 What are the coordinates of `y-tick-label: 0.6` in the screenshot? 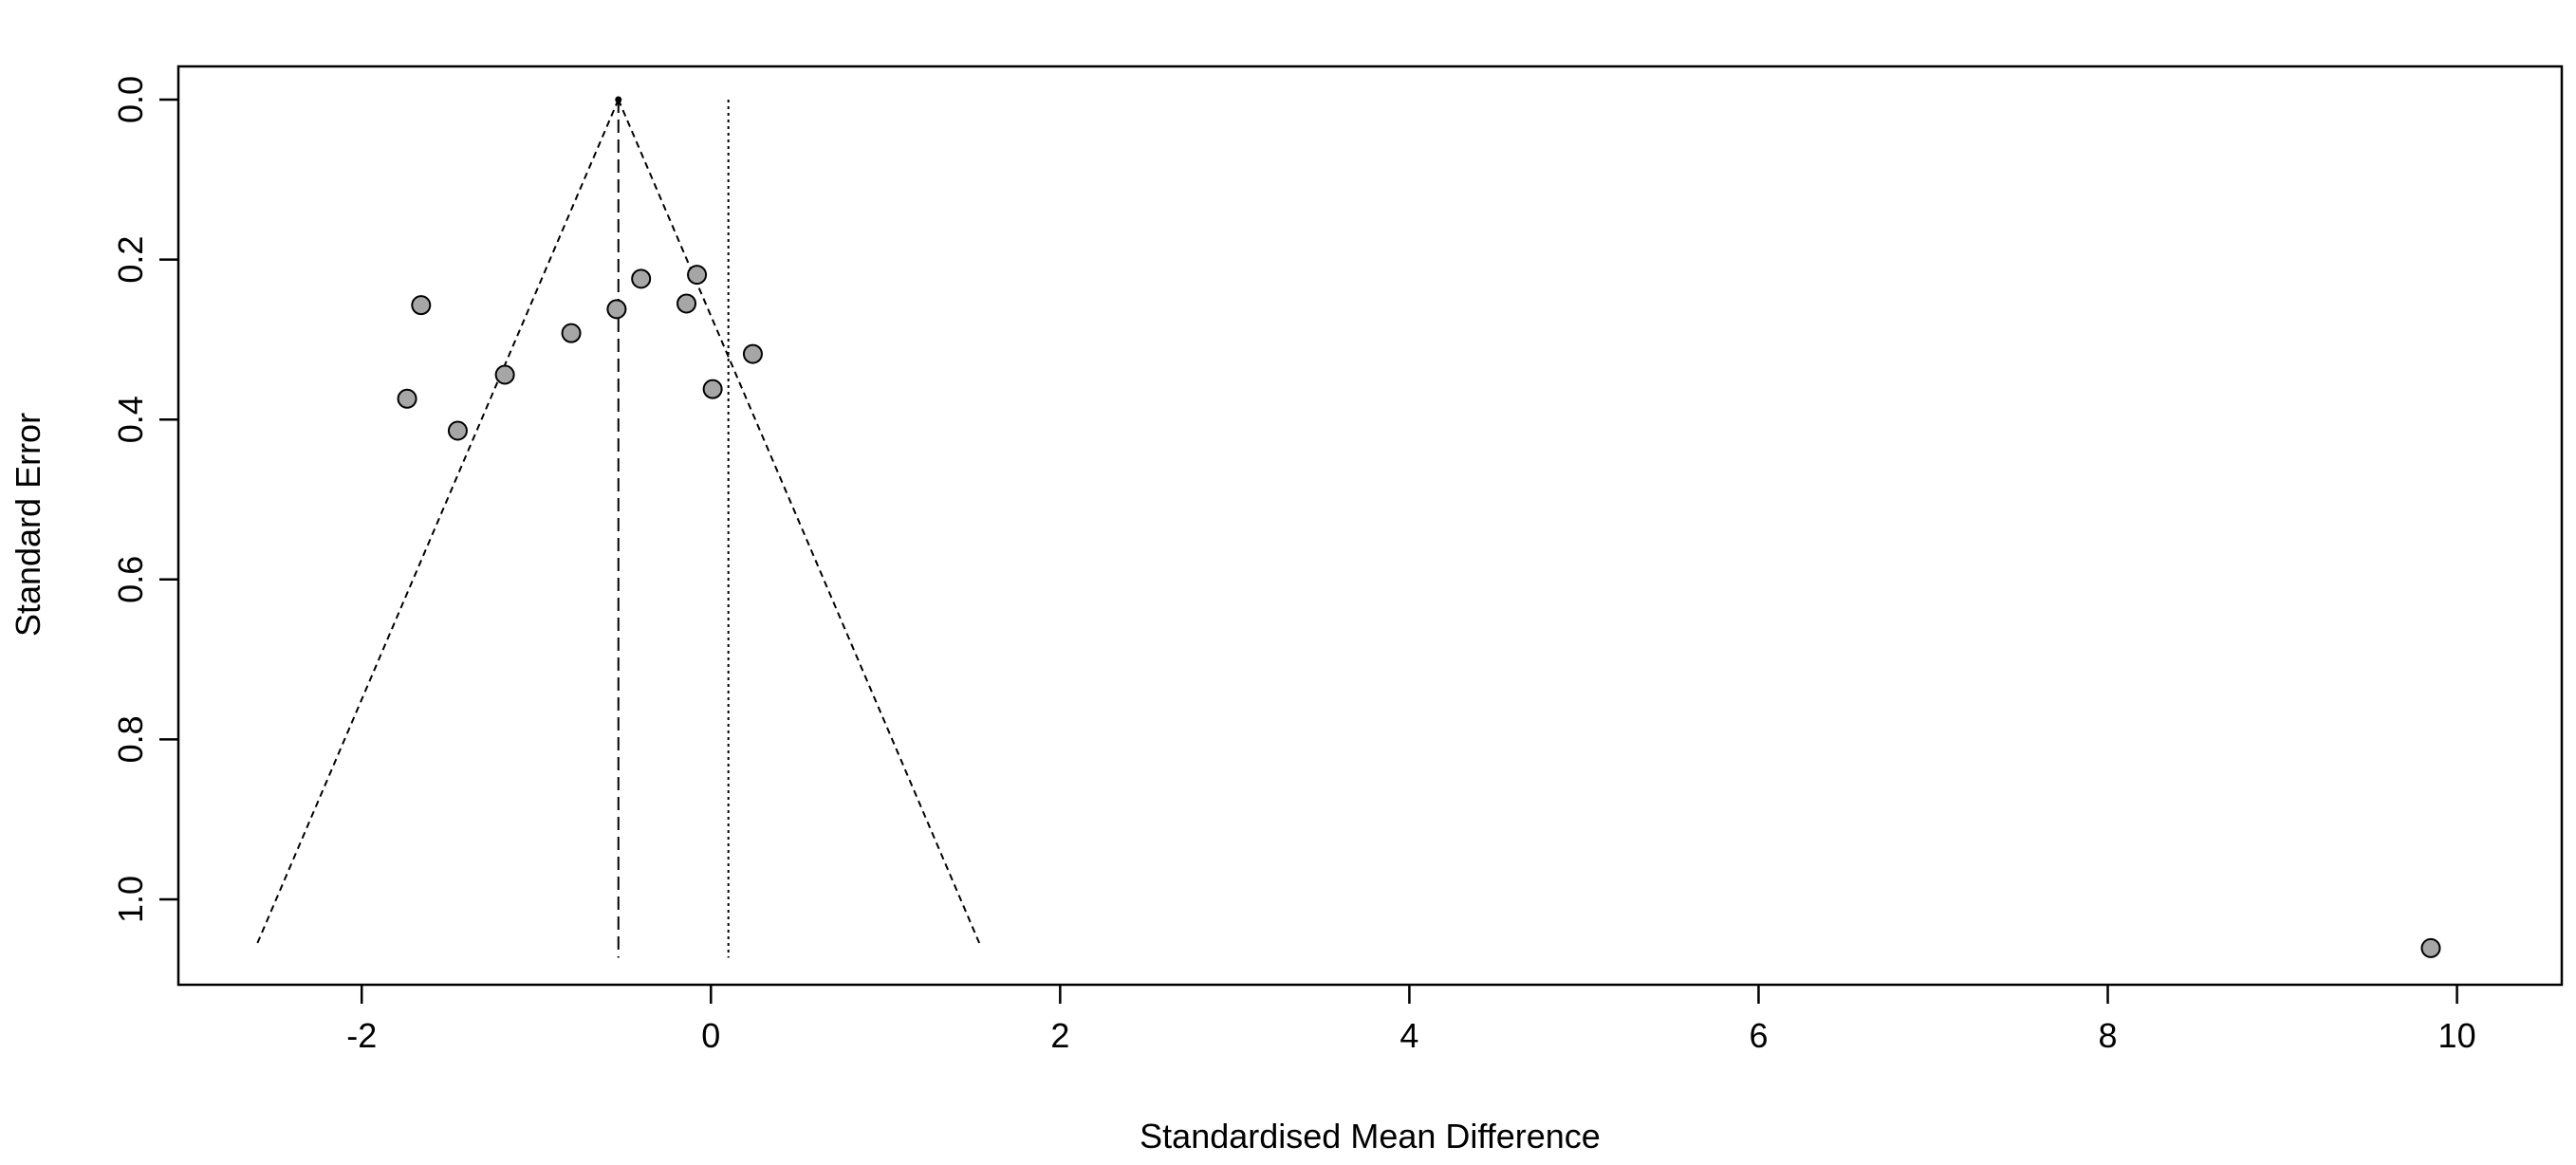 It's located at (130, 579).